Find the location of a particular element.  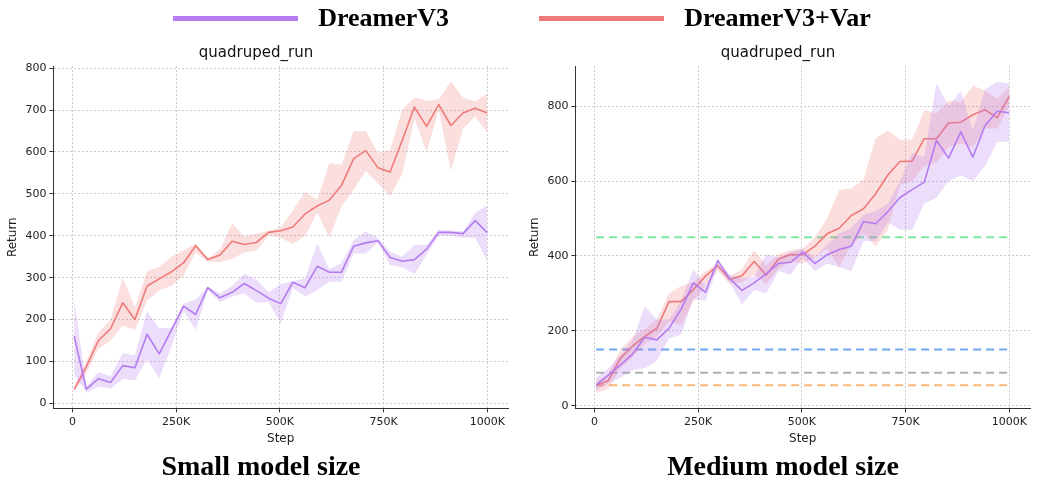

y-tick-label: 300 is located at coordinates (36, 277).